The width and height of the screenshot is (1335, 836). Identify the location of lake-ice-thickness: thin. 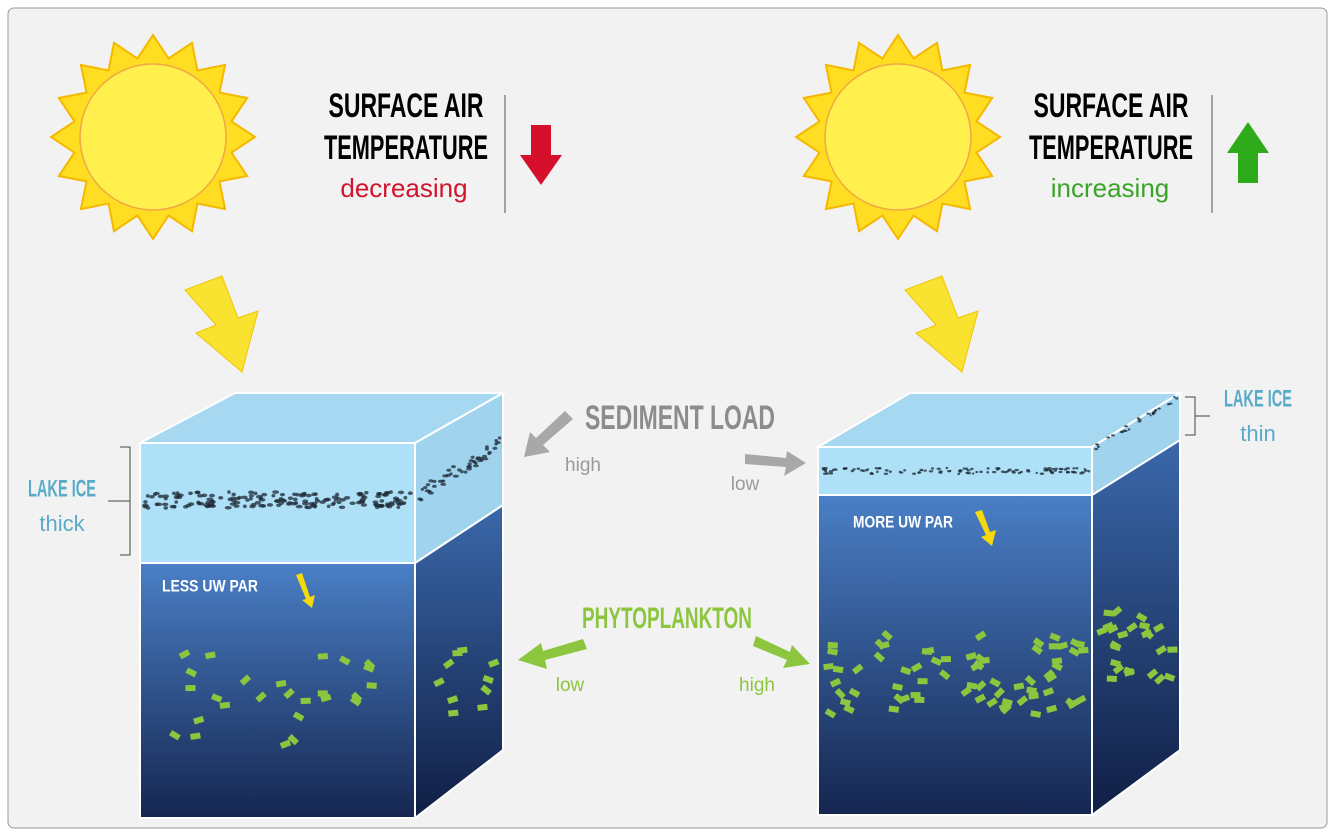
(1257, 433).